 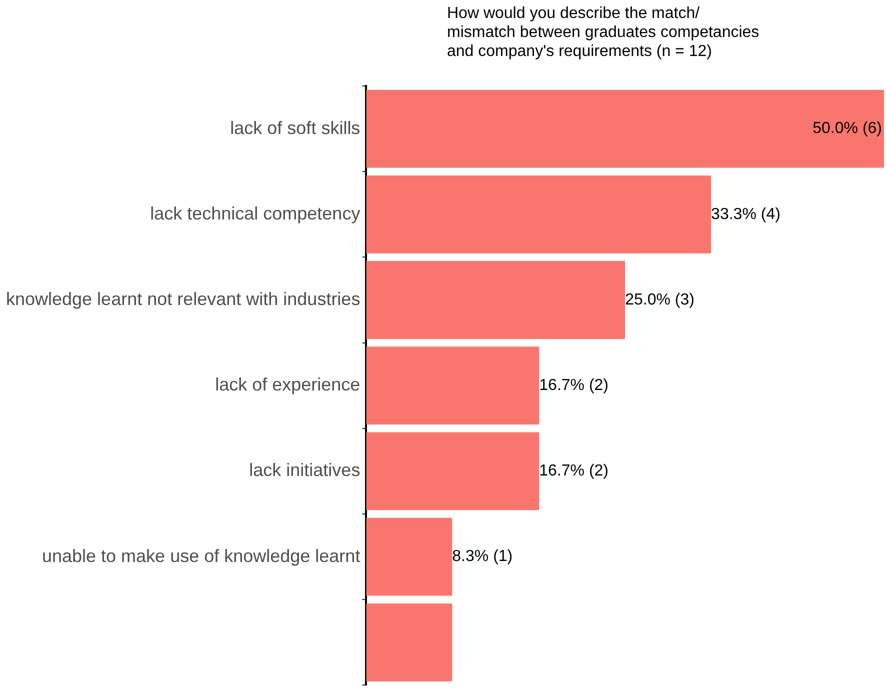 I want to click on y-tick-label: lack initiatives, so click(x=304, y=470).